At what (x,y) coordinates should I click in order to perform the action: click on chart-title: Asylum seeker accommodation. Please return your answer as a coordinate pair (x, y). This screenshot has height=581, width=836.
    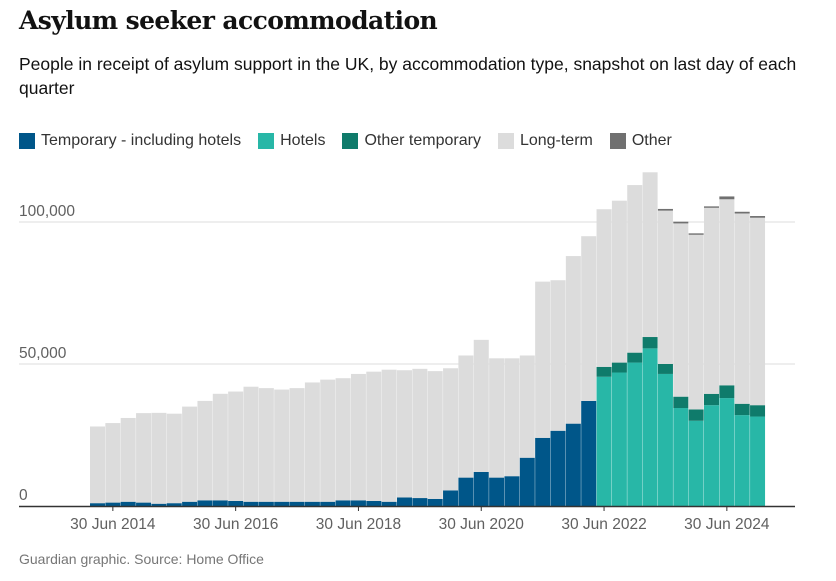
    Looking at the image, I should click on (228, 20).